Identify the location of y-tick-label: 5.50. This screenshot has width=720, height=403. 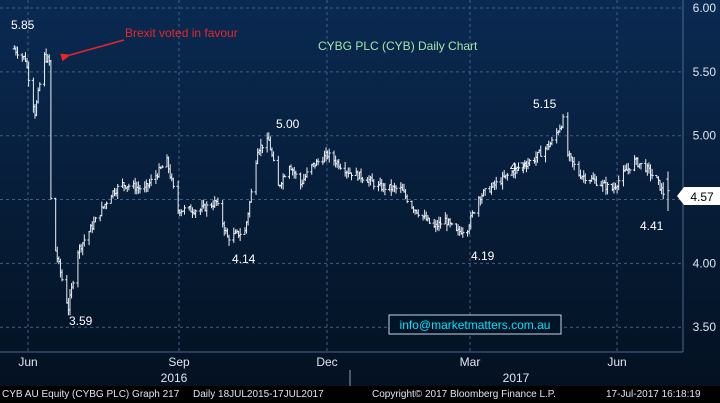
(705, 72).